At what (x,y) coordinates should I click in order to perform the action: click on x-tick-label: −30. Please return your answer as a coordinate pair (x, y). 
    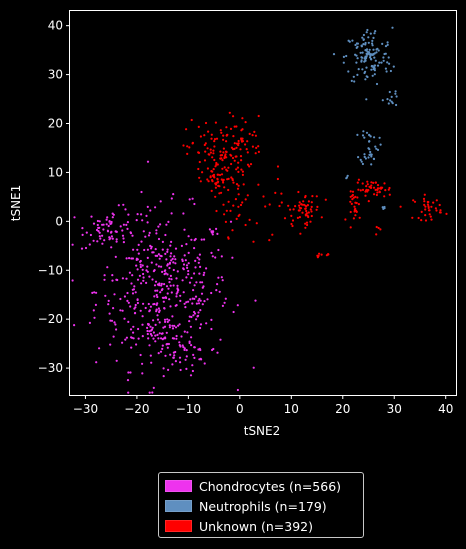
    Looking at the image, I should click on (85, 409).